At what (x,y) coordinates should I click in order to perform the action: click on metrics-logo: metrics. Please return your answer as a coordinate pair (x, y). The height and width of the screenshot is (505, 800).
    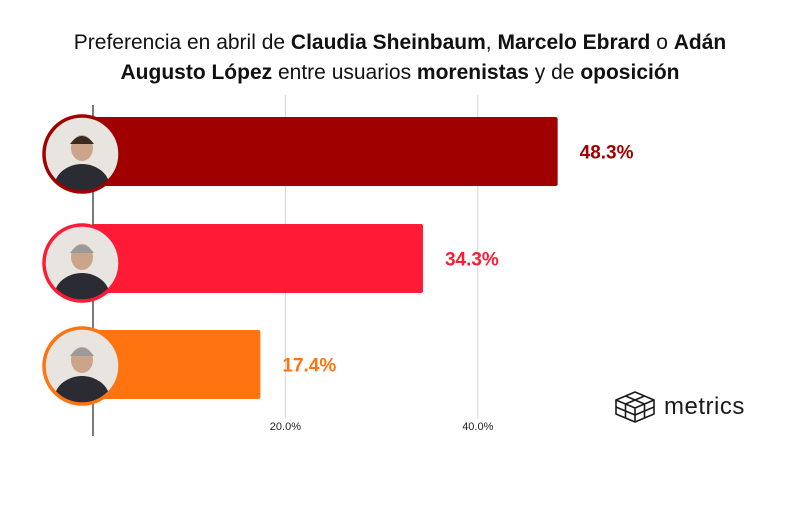
    Looking at the image, I should click on (679, 407).